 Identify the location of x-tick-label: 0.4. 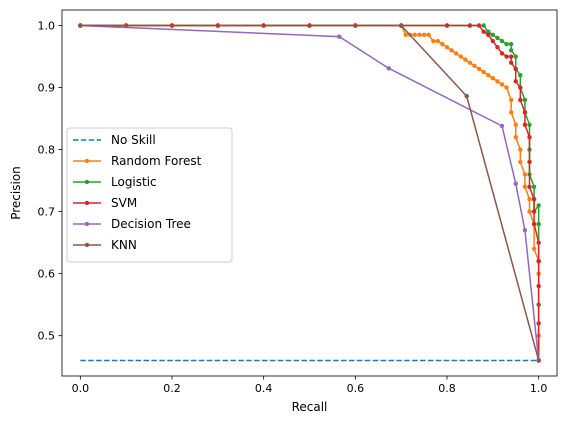
(264, 388).